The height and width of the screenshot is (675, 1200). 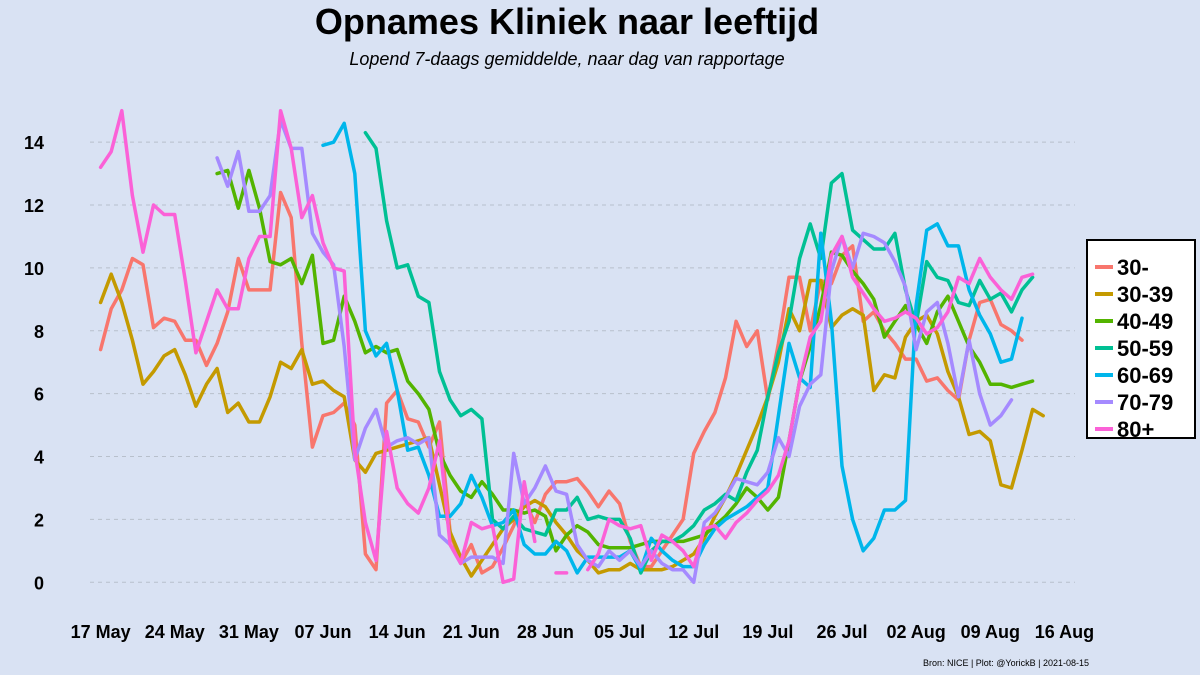 What do you see at coordinates (1145, 402) in the screenshot?
I see `legend-label-5: 70-79` at bounding box center [1145, 402].